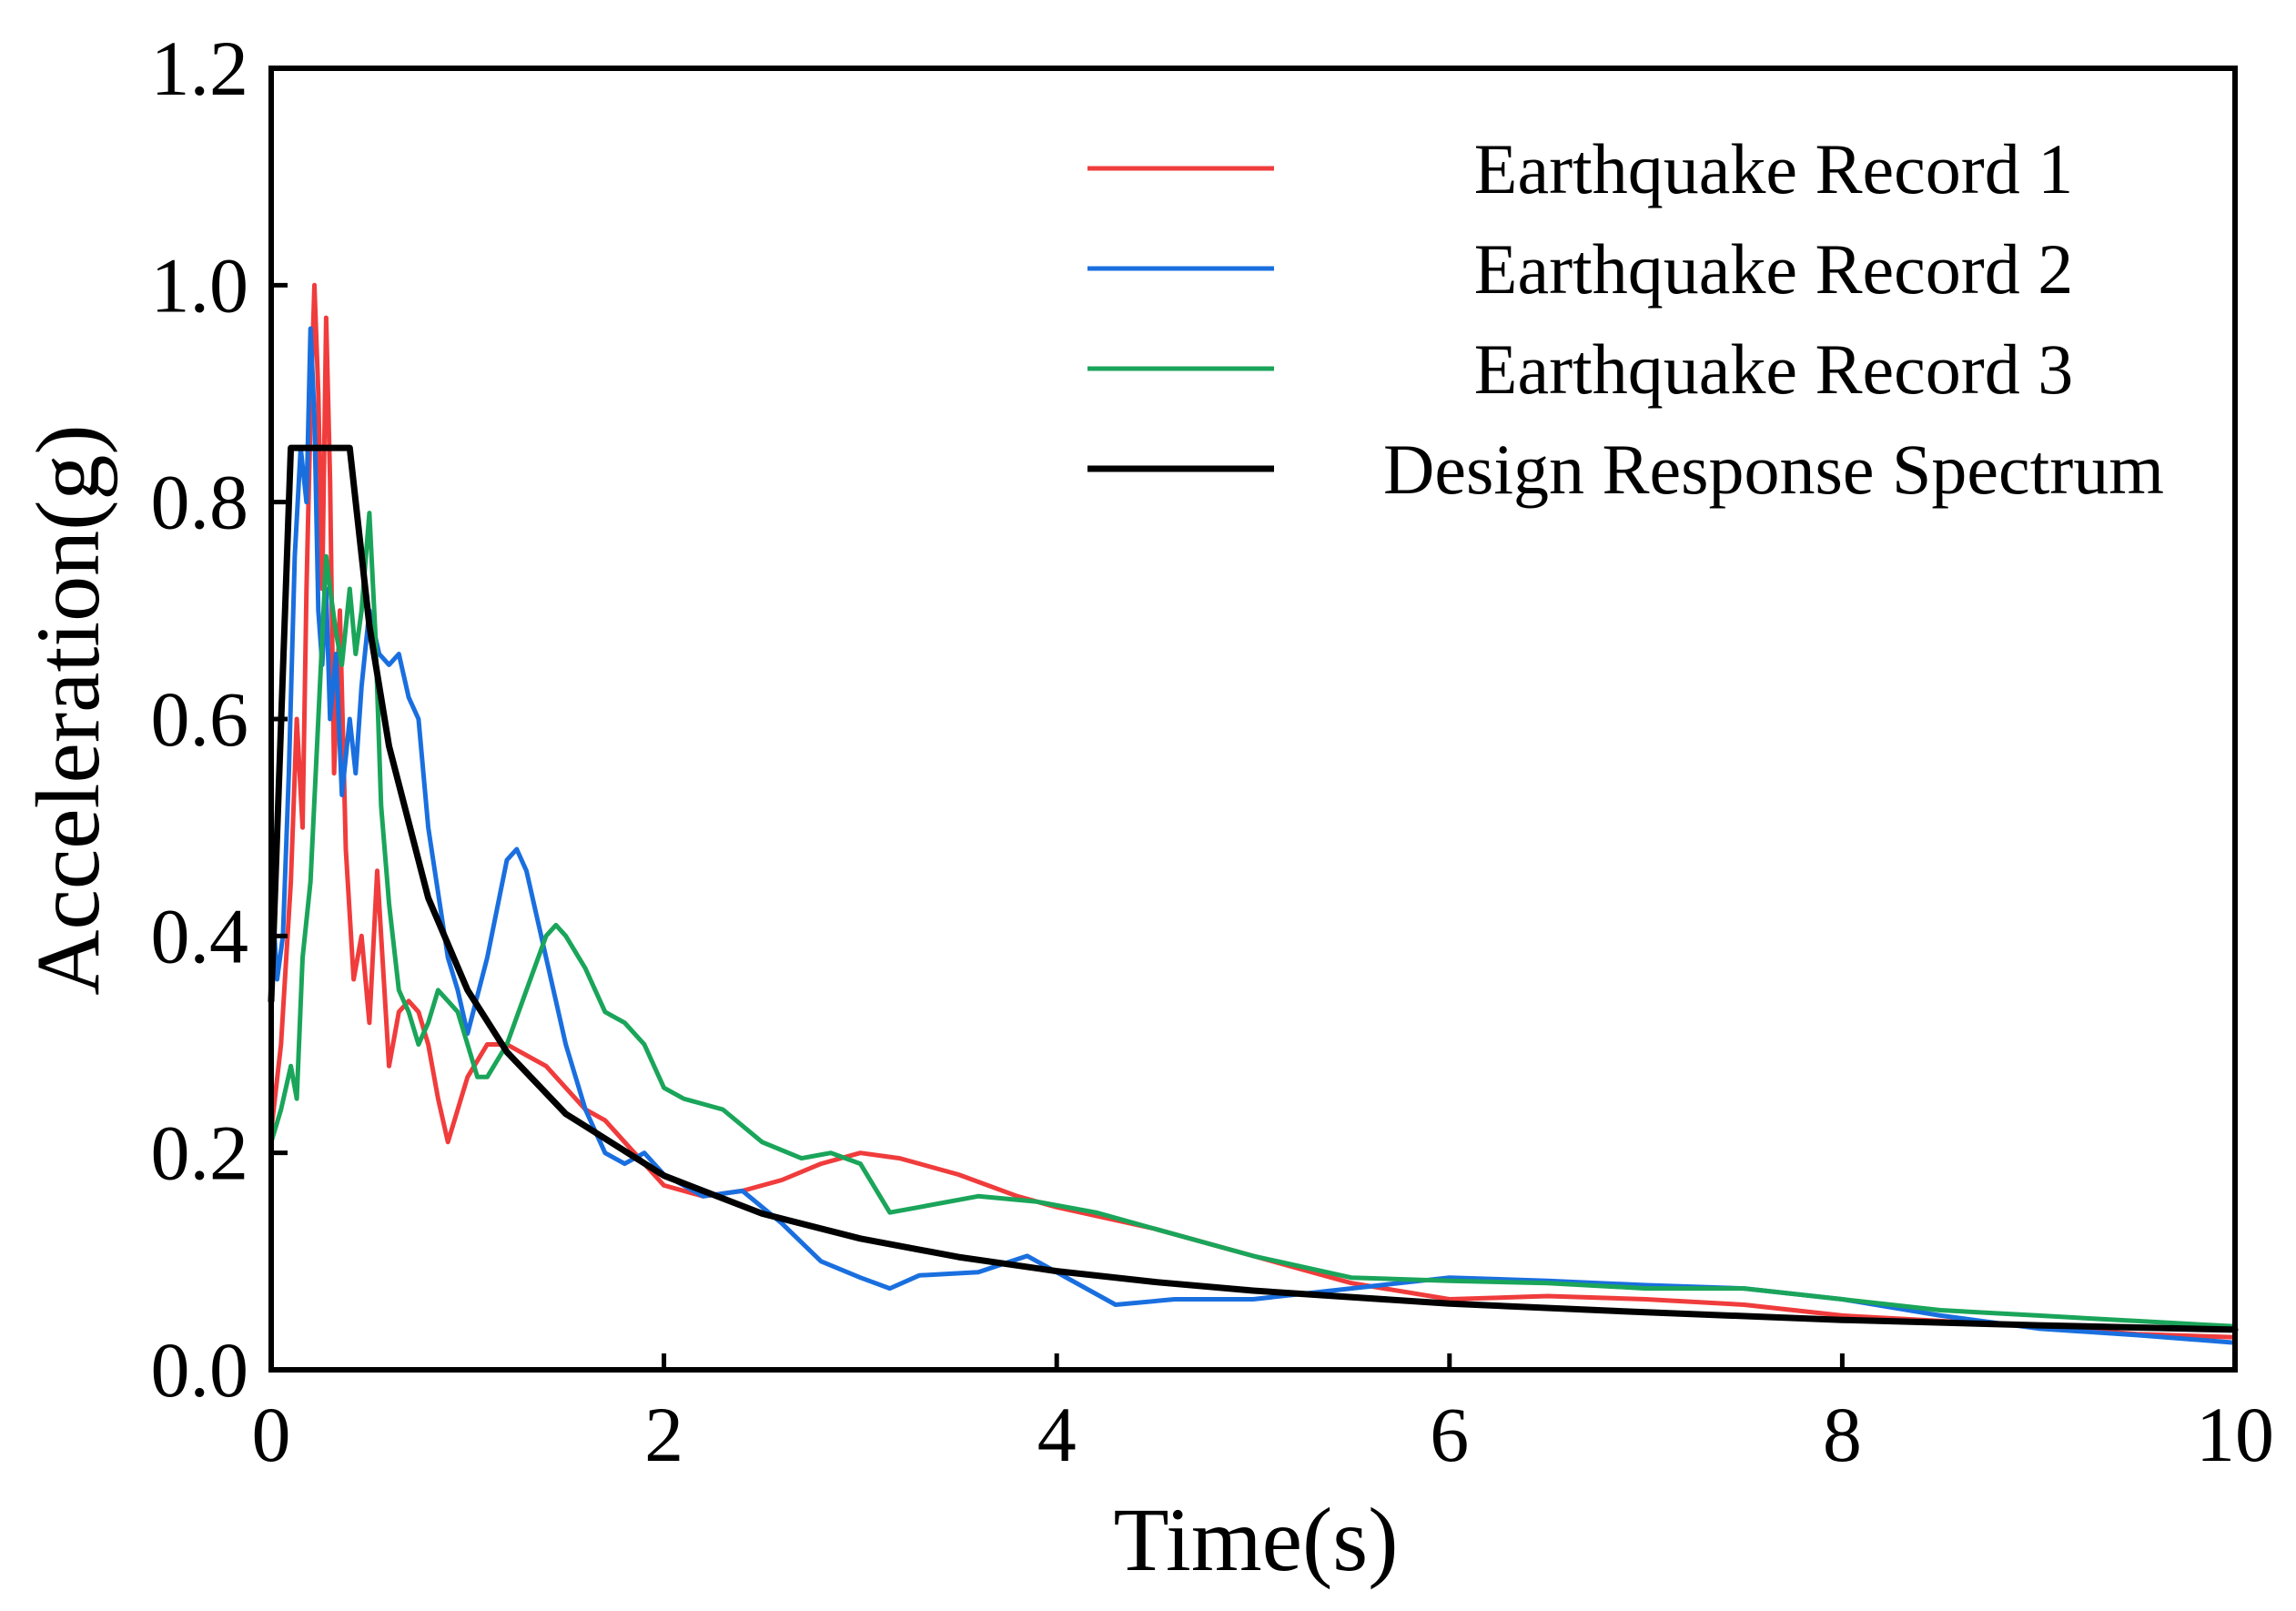  I want to click on x-tick-label: 10, so click(2235, 1435).